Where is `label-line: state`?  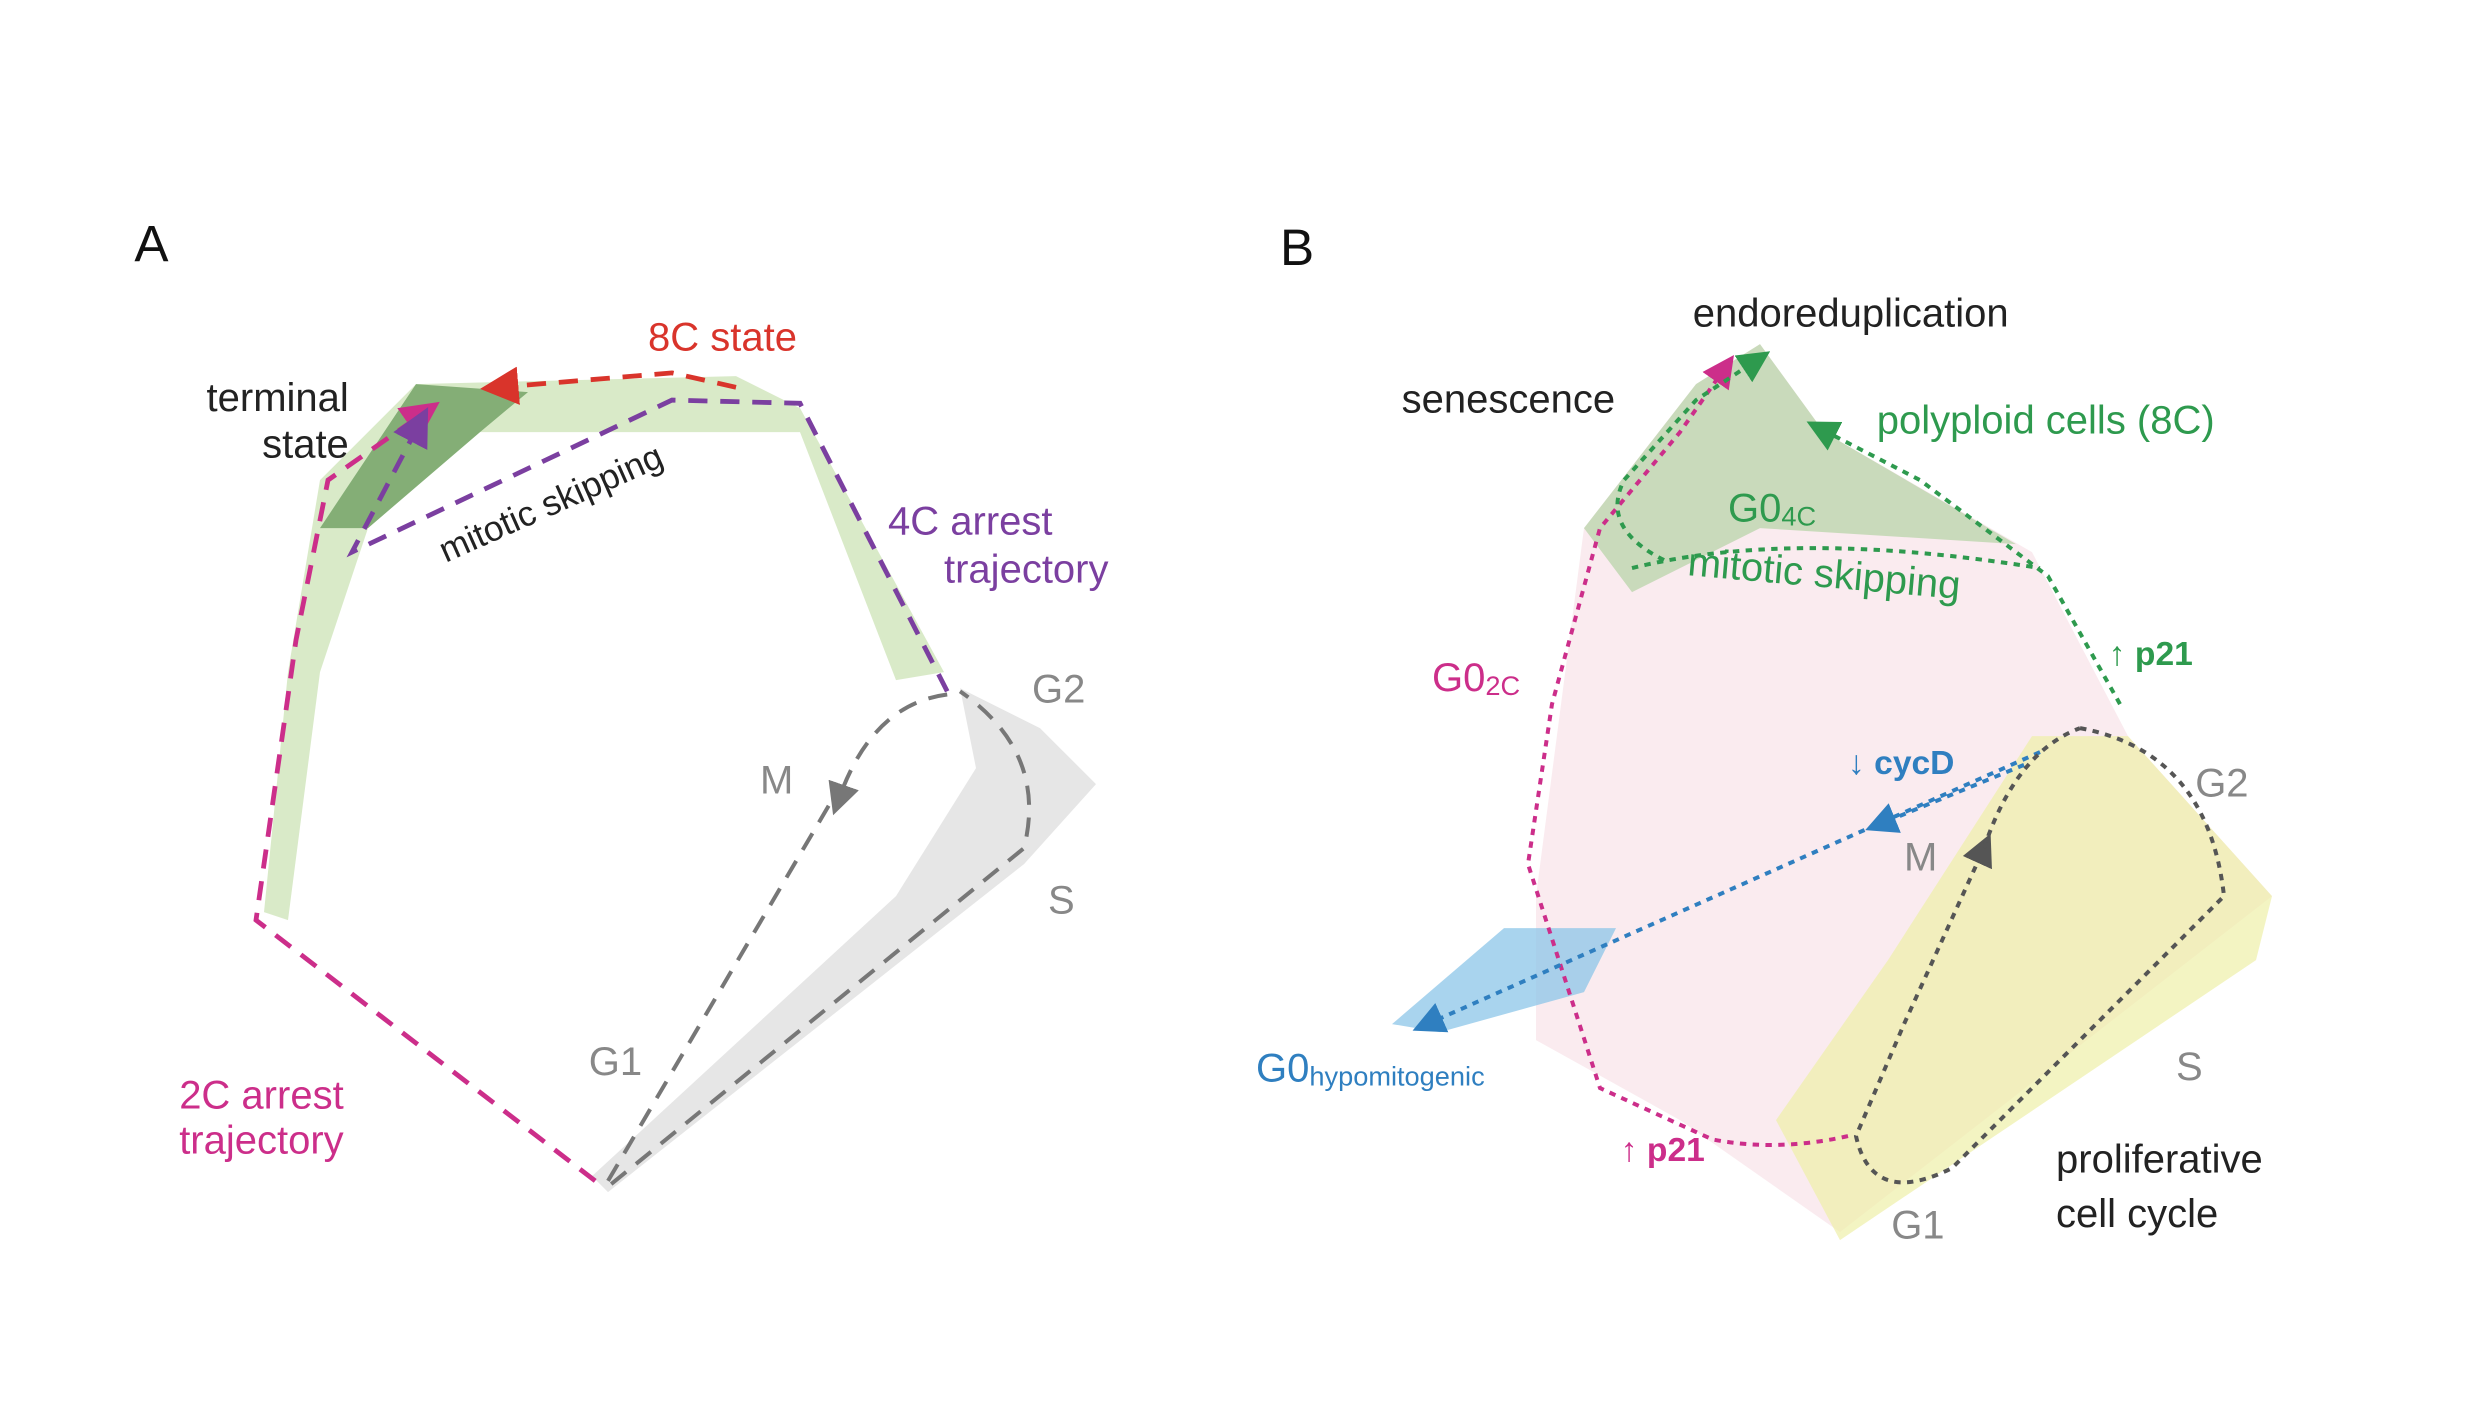
label-line: state is located at coordinates (305, 444).